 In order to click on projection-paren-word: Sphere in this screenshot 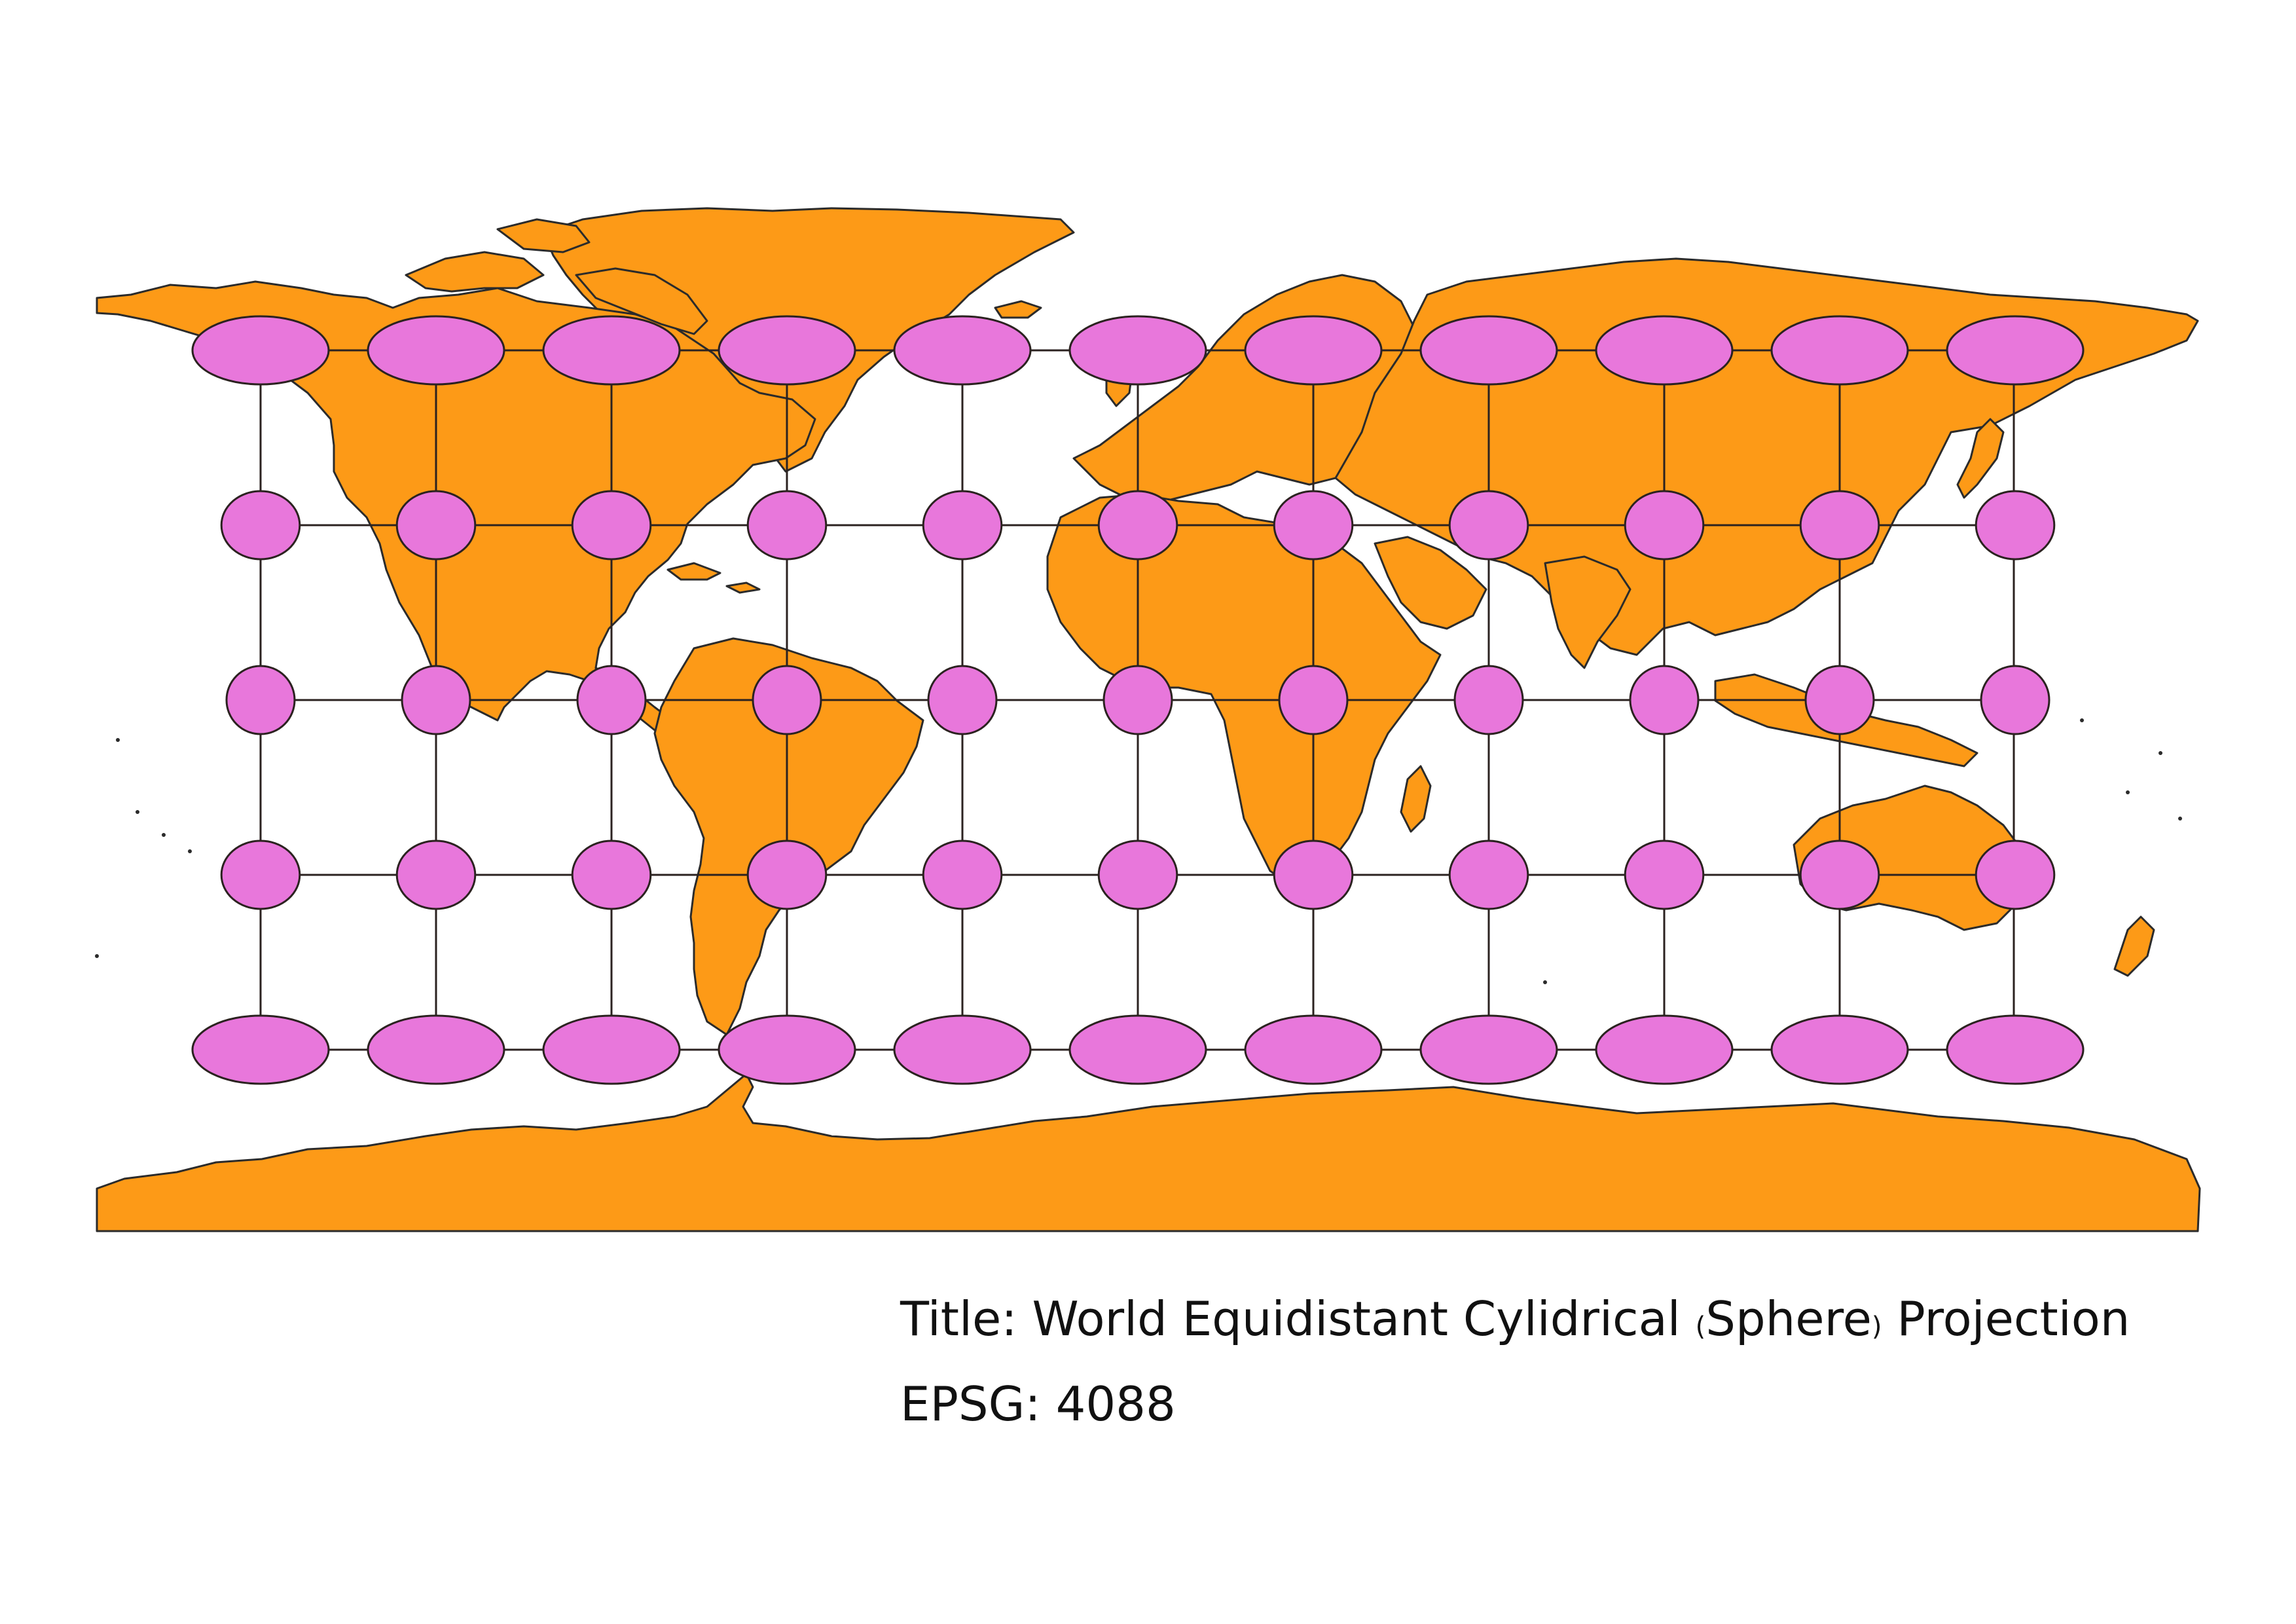, I will do `click(1788, 1318)`.